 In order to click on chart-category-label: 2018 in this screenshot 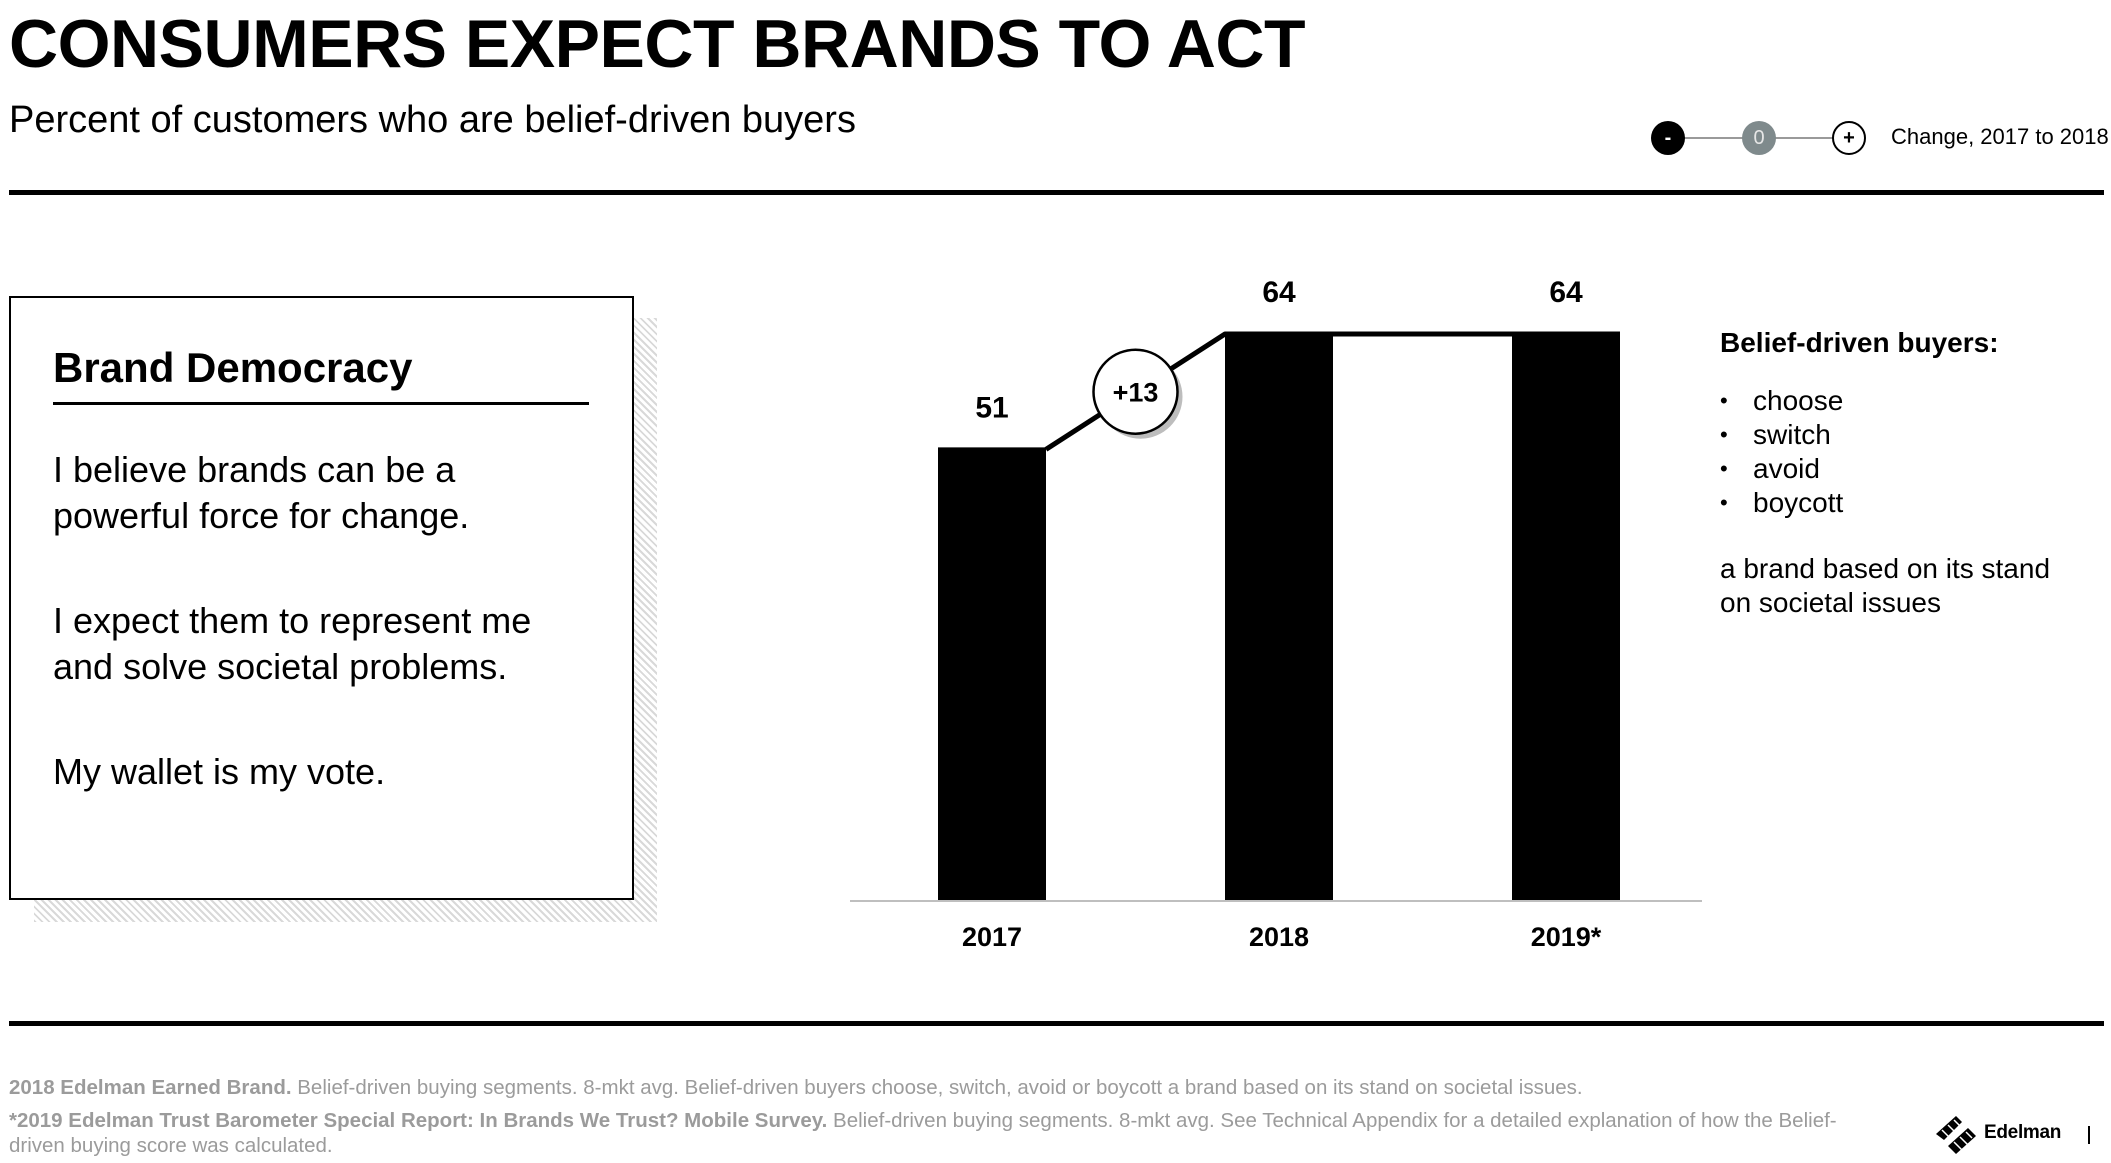, I will do `click(1279, 937)`.